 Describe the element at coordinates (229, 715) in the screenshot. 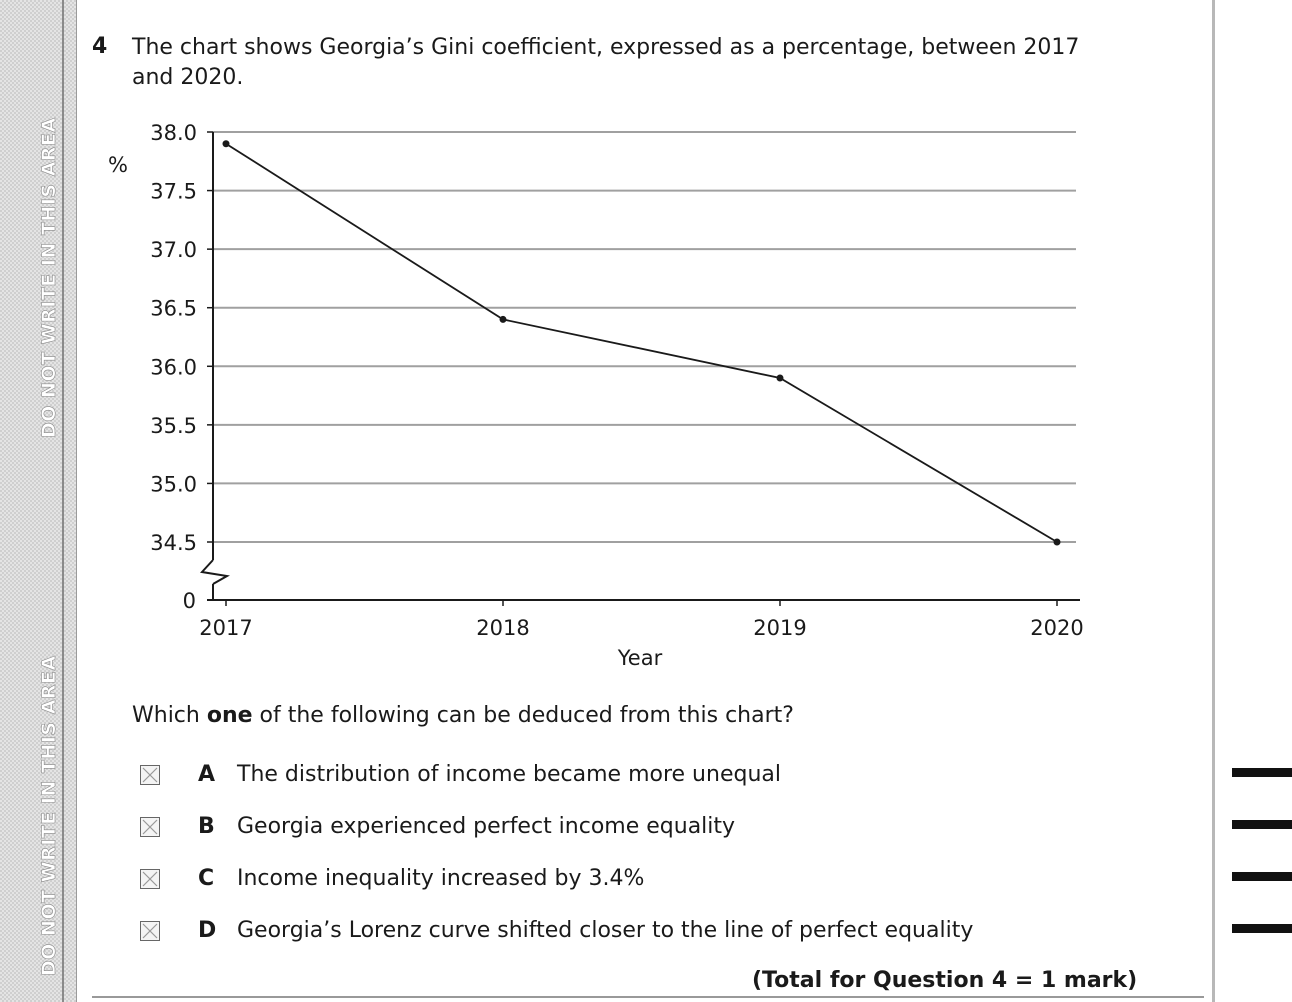

I see `prompt-emphasis: one` at that location.